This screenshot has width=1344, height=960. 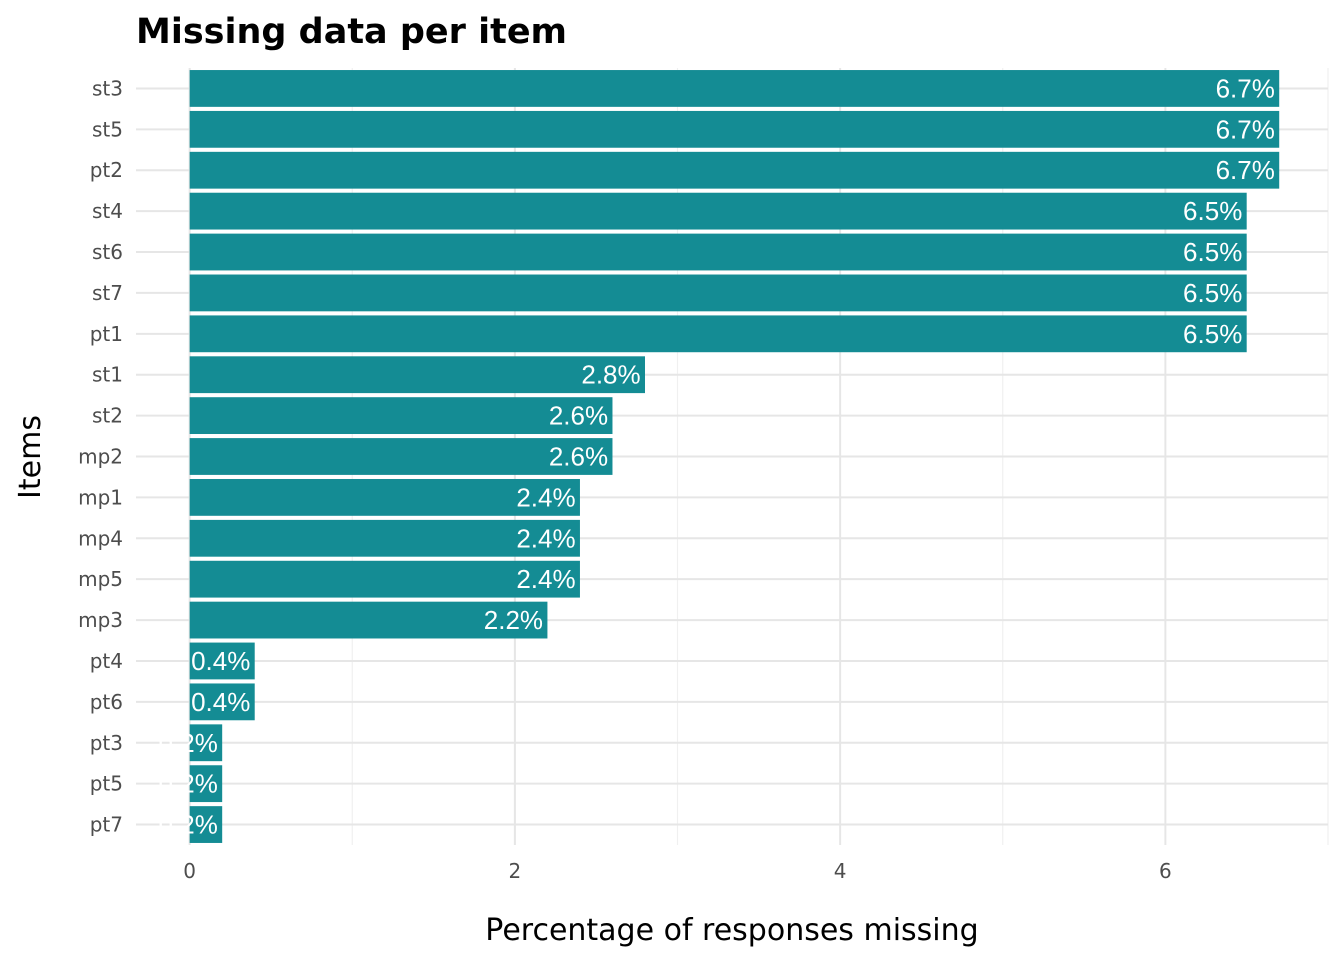 What do you see at coordinates (107, 211) in the screenshot?
I see `y-tick-label: st4` at bounding box center [107, 211].